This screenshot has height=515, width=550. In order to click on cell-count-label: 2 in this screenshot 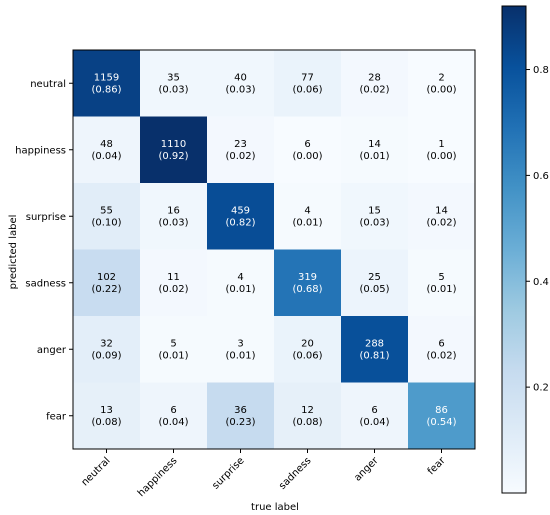, I will do `click(441, 77)`.